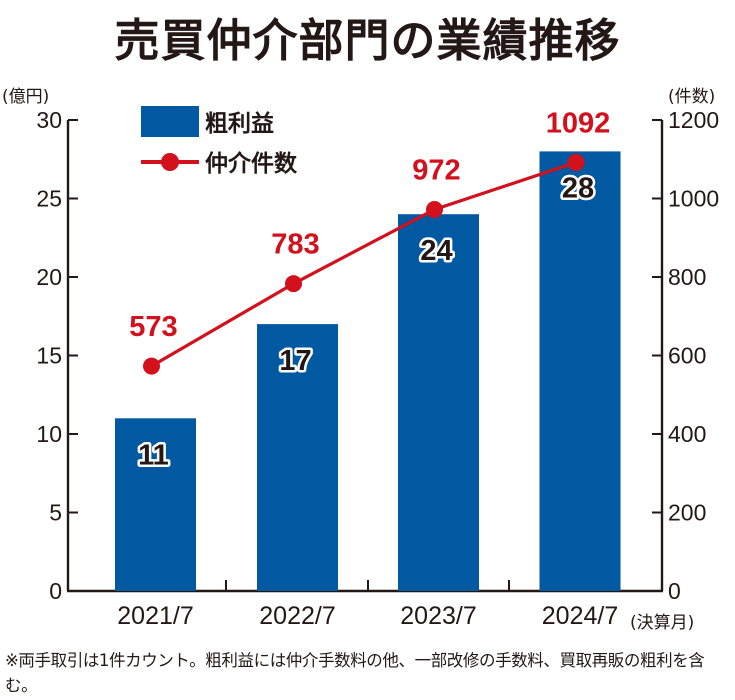 The height and width of the screenshot is (700, 735). What do you see at coordinates (438, 616) in the screenshot?
I see `category-label: 2023/7` at bounding box center [438, 616].